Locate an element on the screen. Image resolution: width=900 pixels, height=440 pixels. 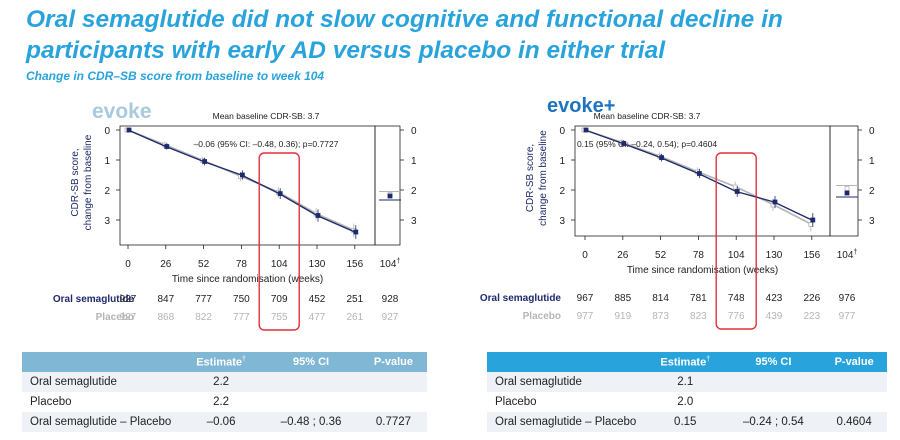
x-tick-label: 0 is located at coordinates (128, 264).